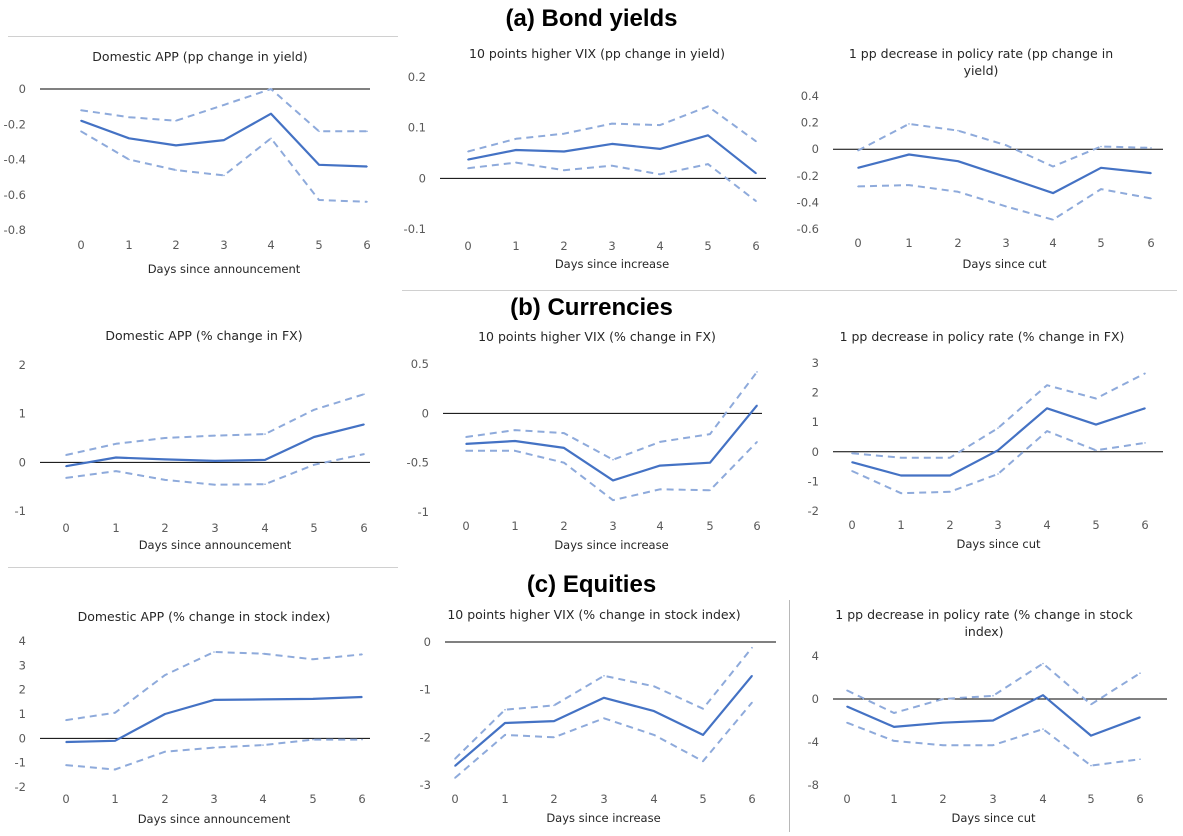 The height and width of the screenshot is (836, 1183). What do you see at coordinates (597, 336) in the screenshot?
I see `chart-title-line: 10 points higher VIX (% change in FX)` at bounding box center [597, 336].